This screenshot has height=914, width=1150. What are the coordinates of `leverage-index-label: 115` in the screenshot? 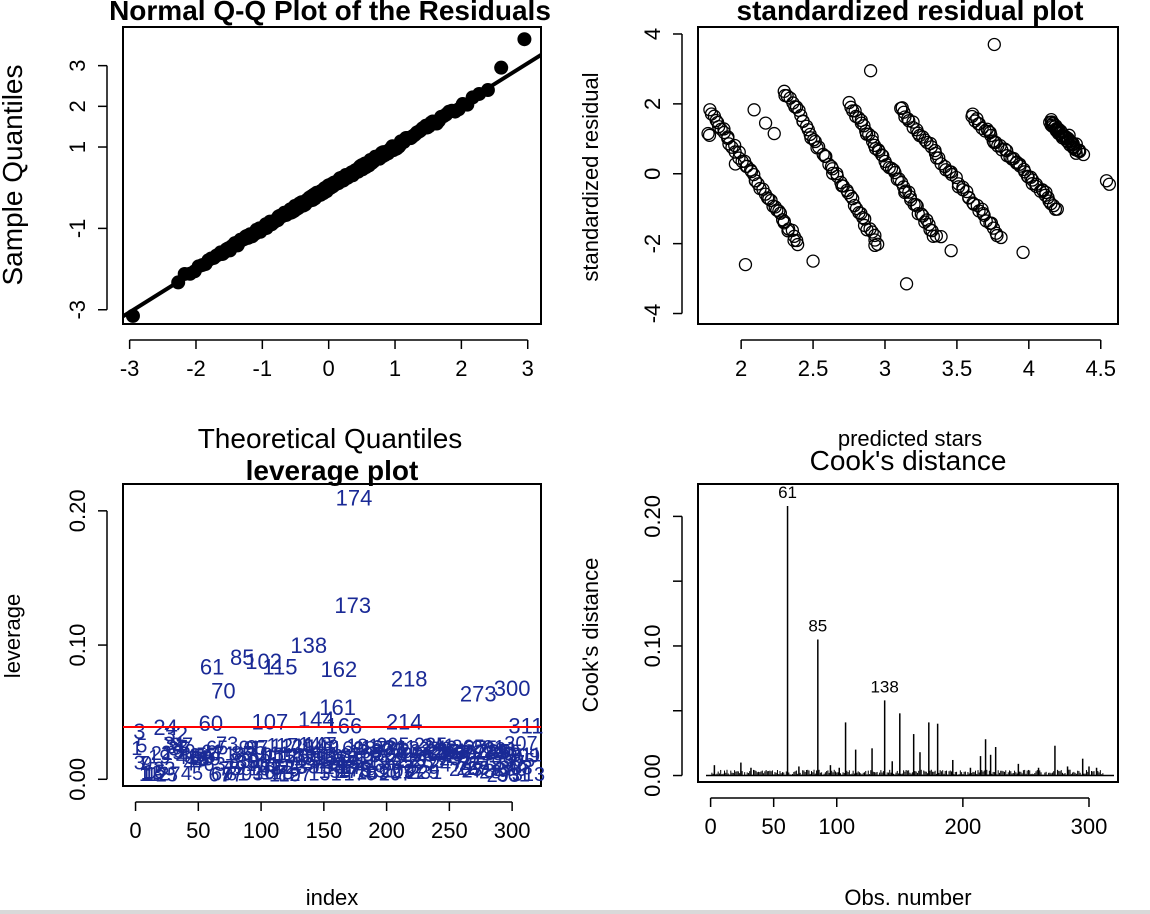 It's located at (279, 667).